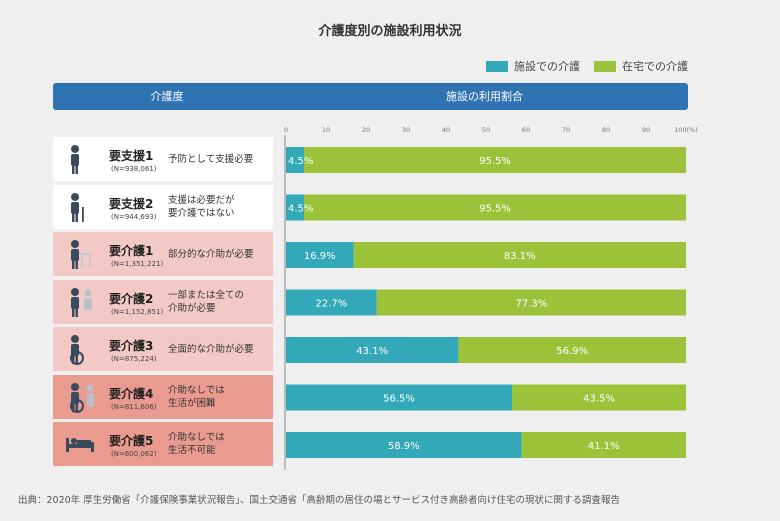  I want to click on description-line: 支援は必要だが, so click(201, 200).